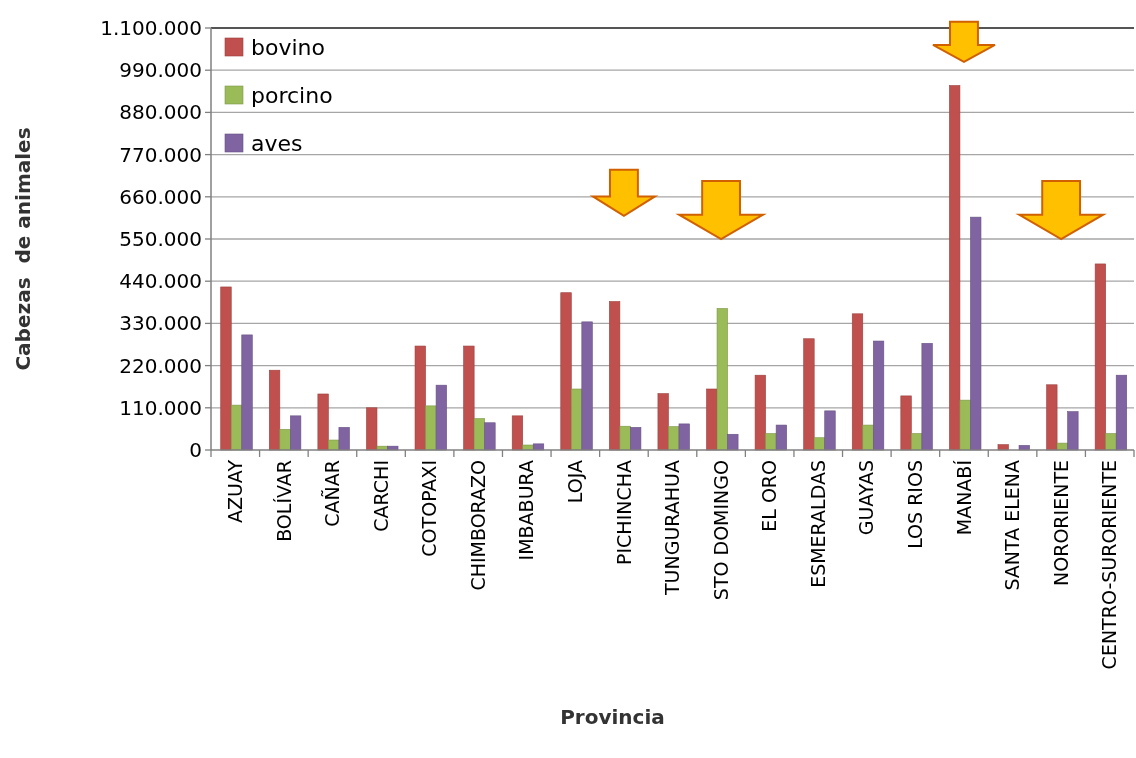  What do you see at coordinates (1012, 525) in the screenshot?
I see `x-tick-label: SANTA ELENA` at bounding box center [1012, 525].